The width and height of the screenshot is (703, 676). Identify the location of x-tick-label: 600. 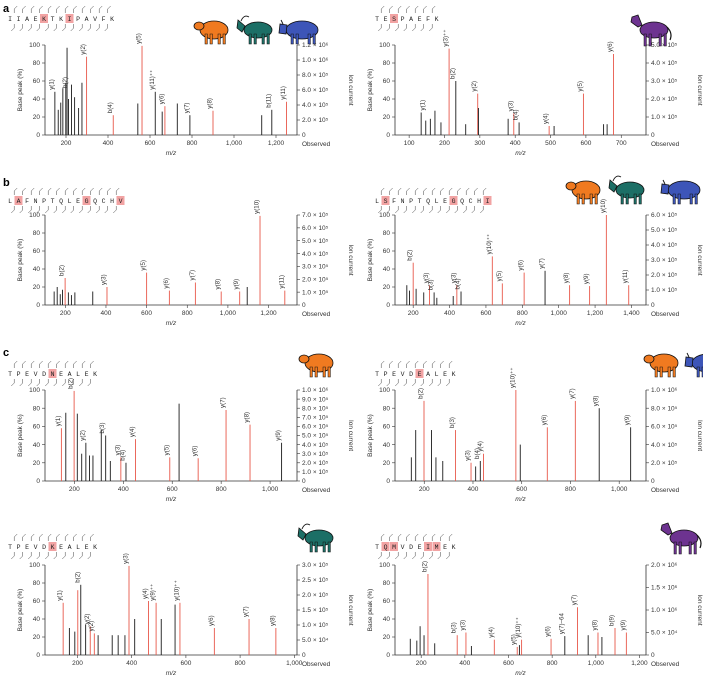
(486, 313).